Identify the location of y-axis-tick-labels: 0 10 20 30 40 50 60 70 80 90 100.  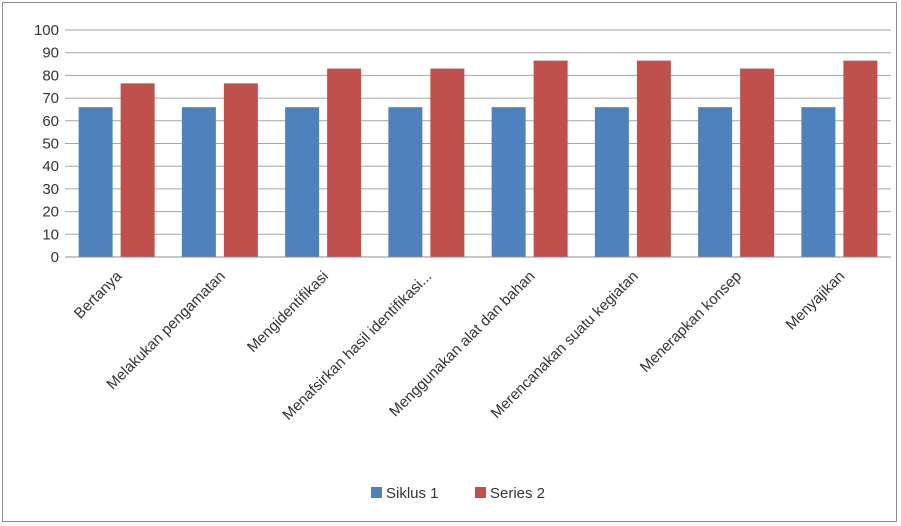
(46, 144).